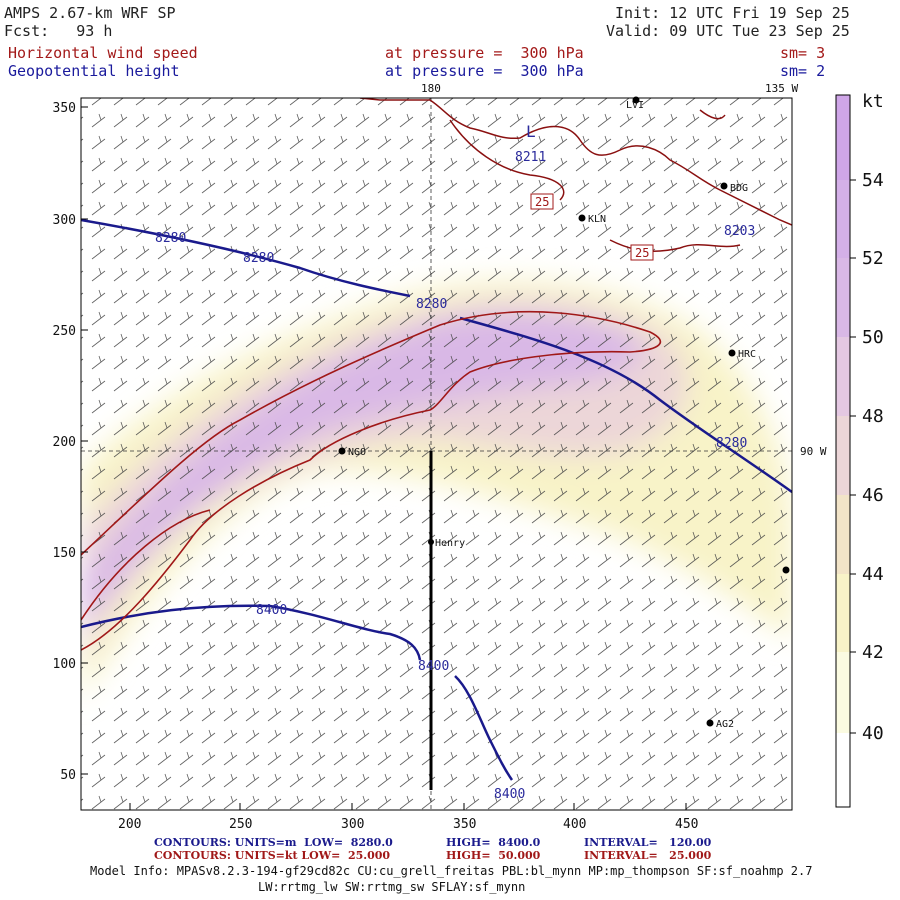 The width and height of the screenshot is (900, 900). What do you see at coordinates (58, 31) in the screenshot?
I see `forecast-hour: Fcst: 93 h` at bounding box center [58, 31].